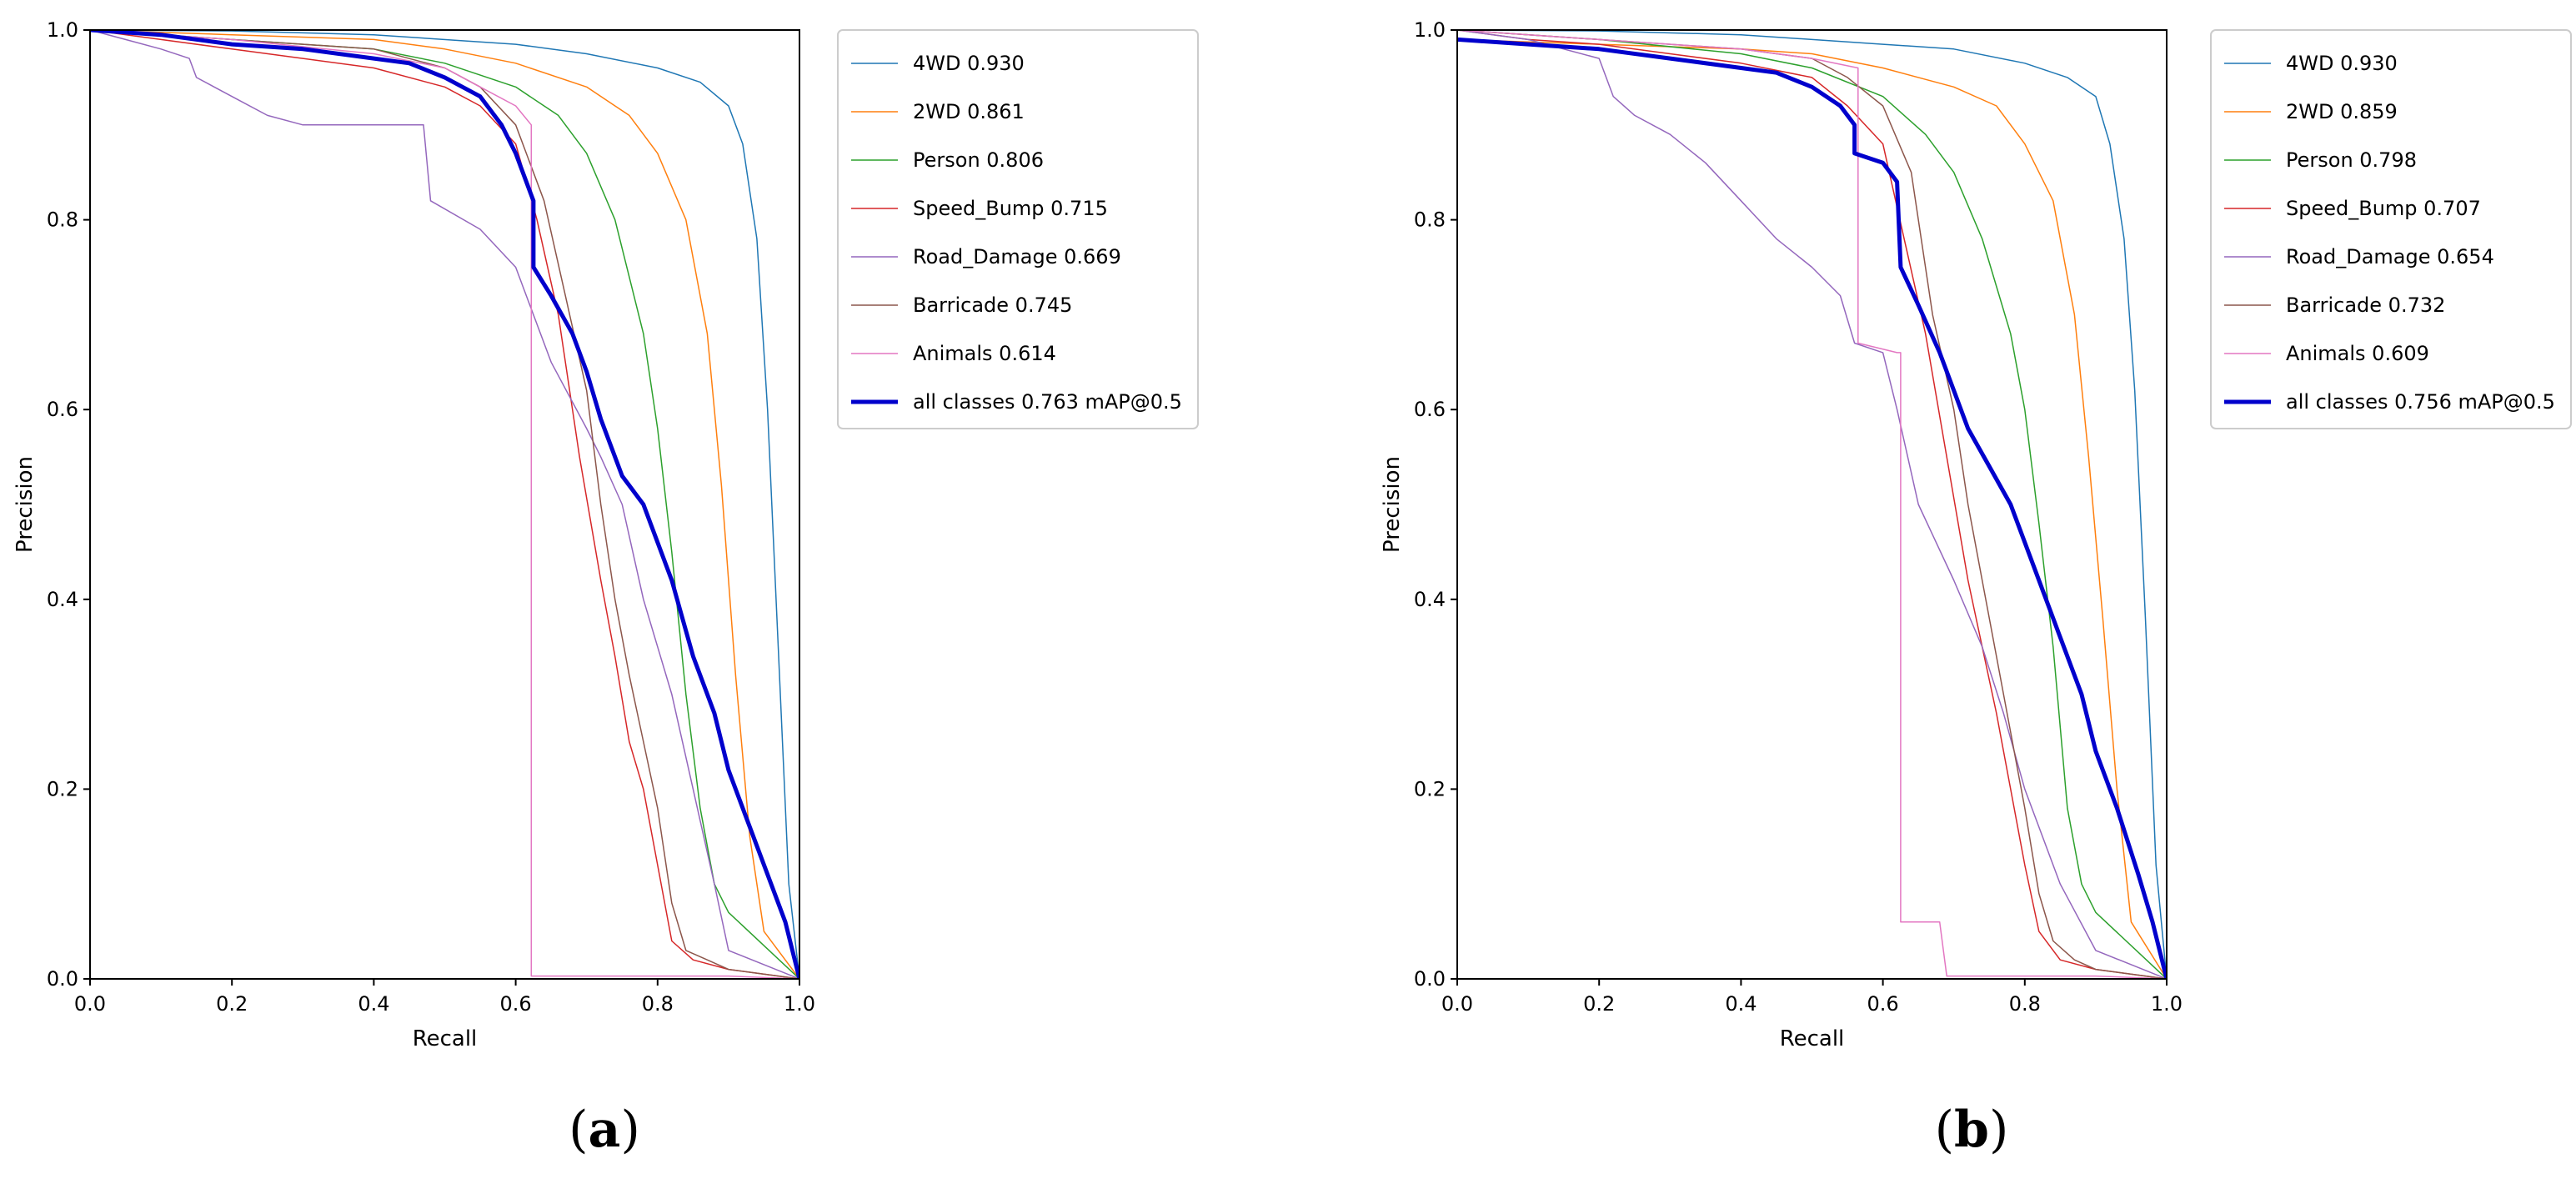 The image size is (2576, 1179). Describe the element at coordinates (2351, 160) in the screenshot. I see `legend-label: Person 0.798` at that location.